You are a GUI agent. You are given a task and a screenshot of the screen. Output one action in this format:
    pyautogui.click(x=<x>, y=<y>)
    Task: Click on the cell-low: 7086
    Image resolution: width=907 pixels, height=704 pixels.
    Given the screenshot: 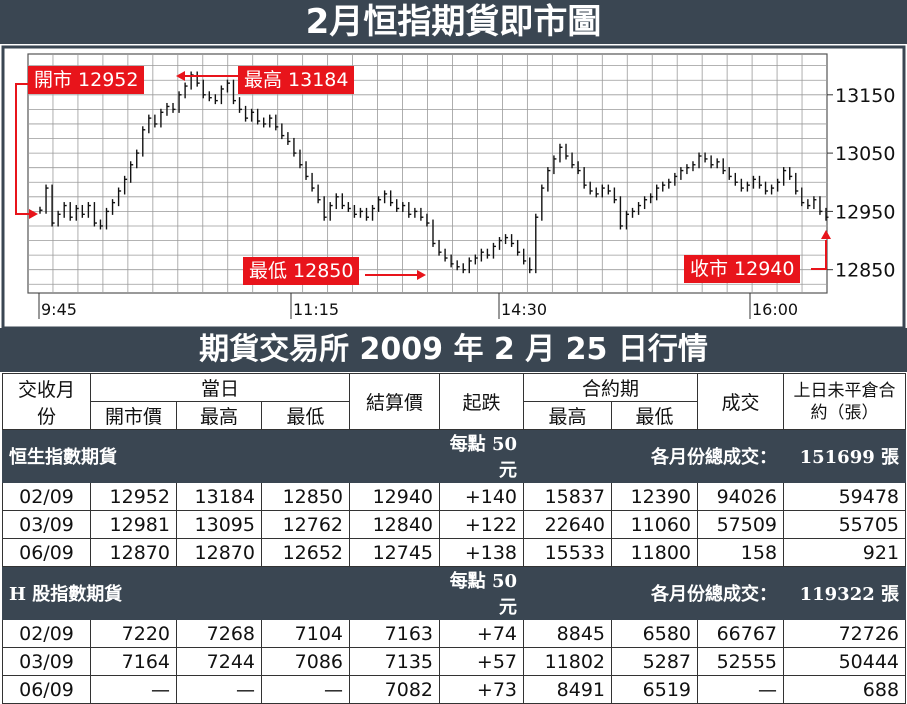 What is the action you would take?
    pyautogui.click(x=305, y=661)
    